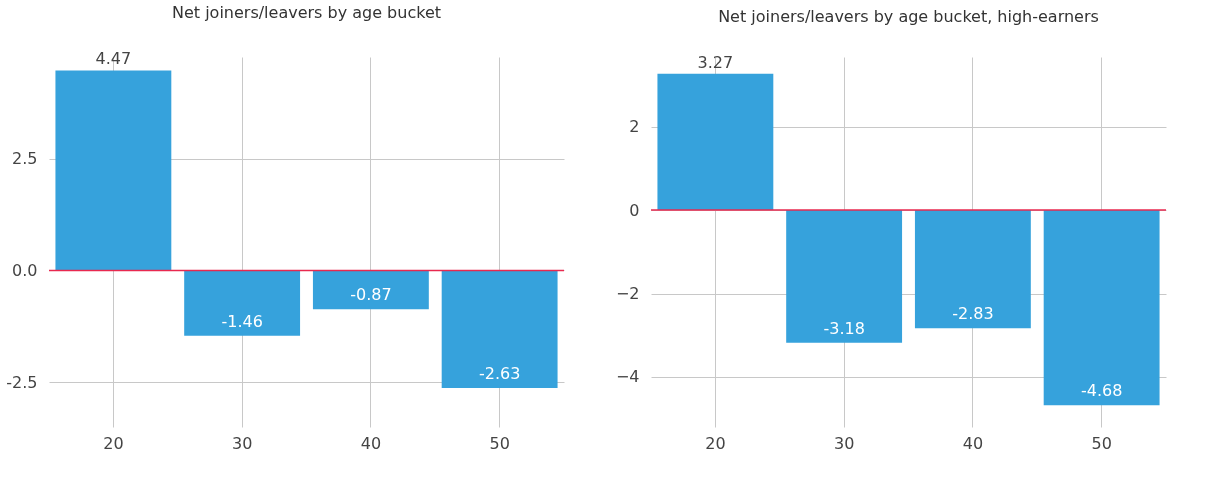 The height and width of the screenshot is (504, 1208). What do you see at coordinates (242, 321) in the screenshot?
I see `data-label: -1.46` at bounding box center [242, 321].